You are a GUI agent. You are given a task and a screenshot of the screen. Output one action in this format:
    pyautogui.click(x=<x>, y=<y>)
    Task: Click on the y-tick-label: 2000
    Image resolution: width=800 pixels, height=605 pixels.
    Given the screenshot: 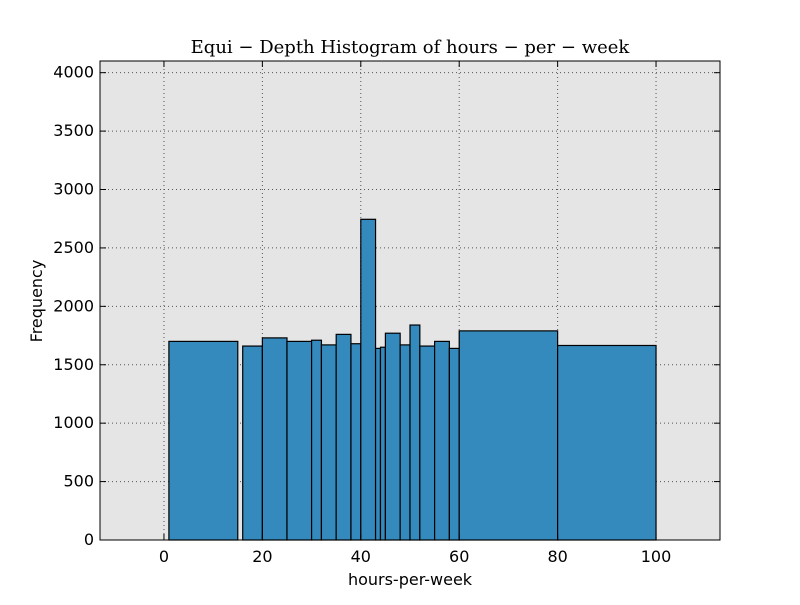 What is the action you would take?
    pyautogui.click(x=73, y=305)
    